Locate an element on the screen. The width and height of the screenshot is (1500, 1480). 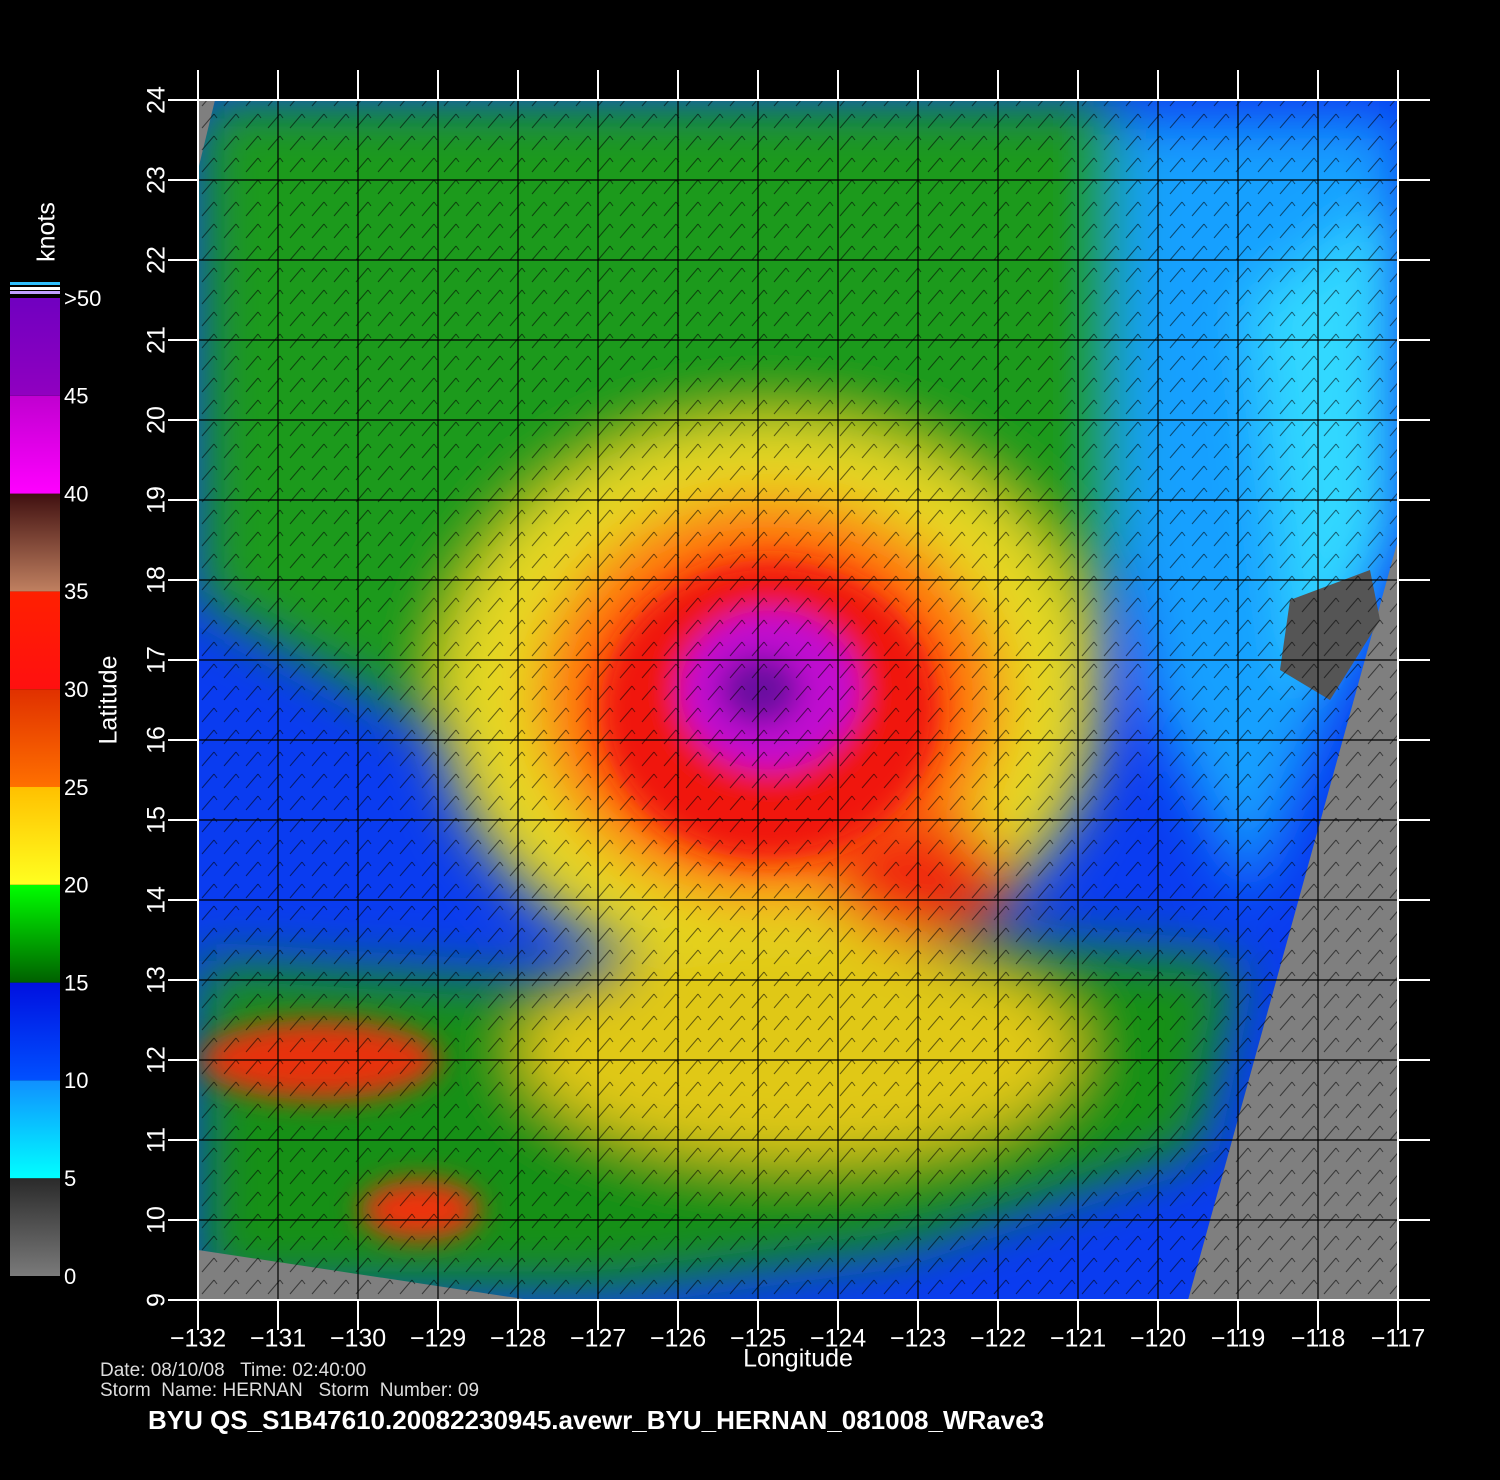
colorbar-tick-label: 25 is located at coordinates (76, 787).